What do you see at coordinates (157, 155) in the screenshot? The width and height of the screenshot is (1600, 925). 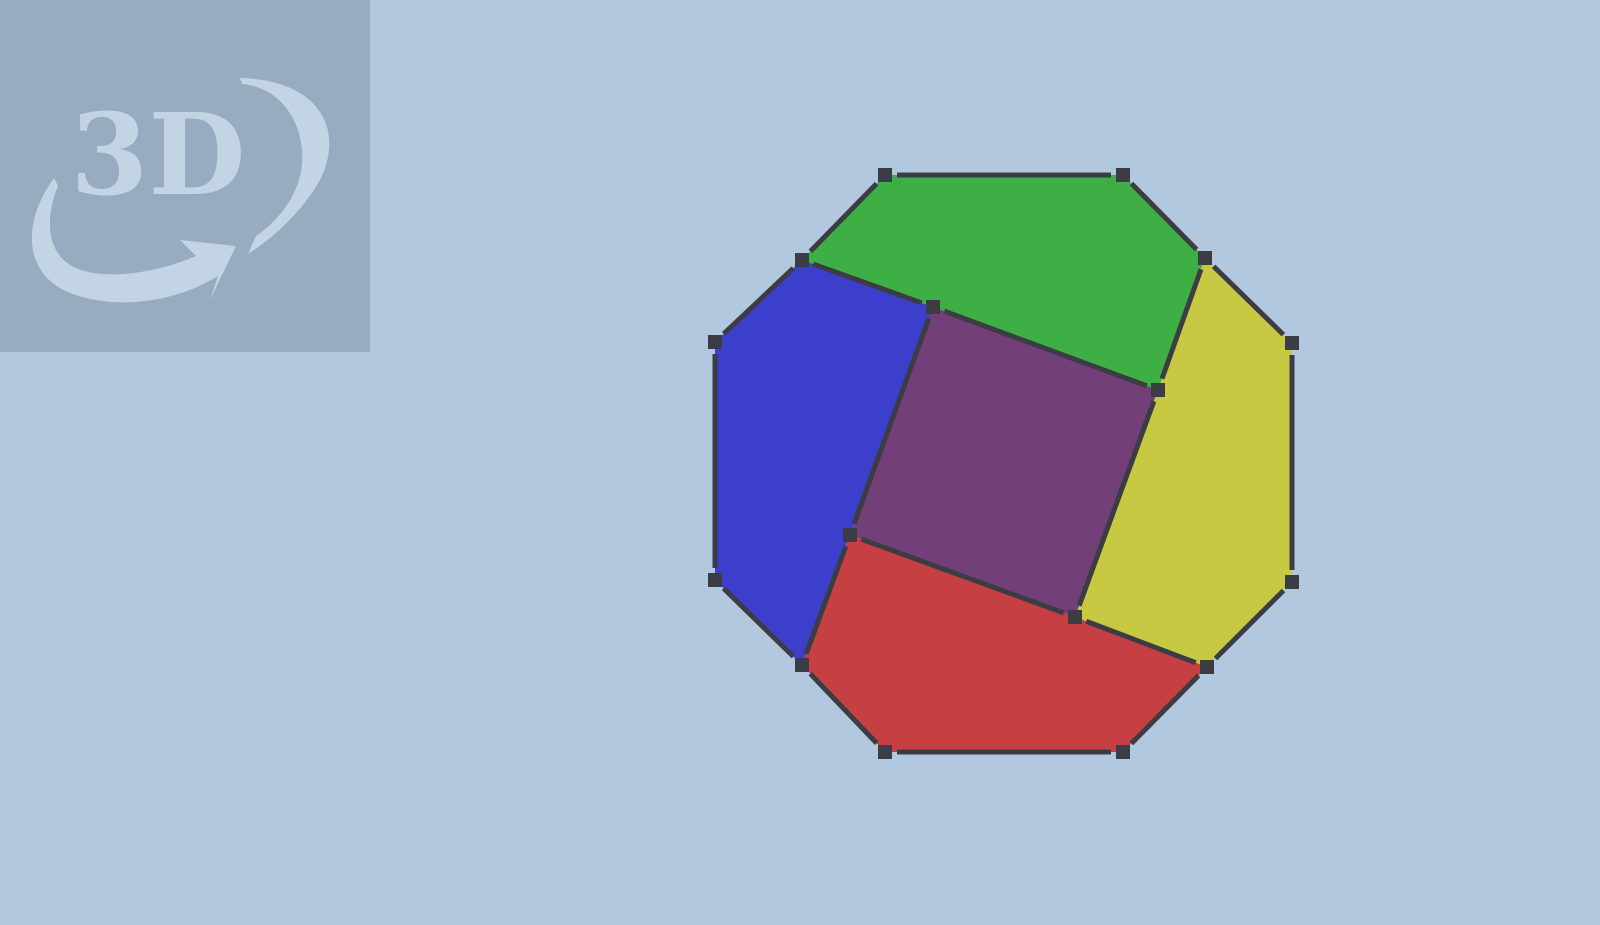 I see `view-toggle-label: 3D` at bounding box center [157, 155].